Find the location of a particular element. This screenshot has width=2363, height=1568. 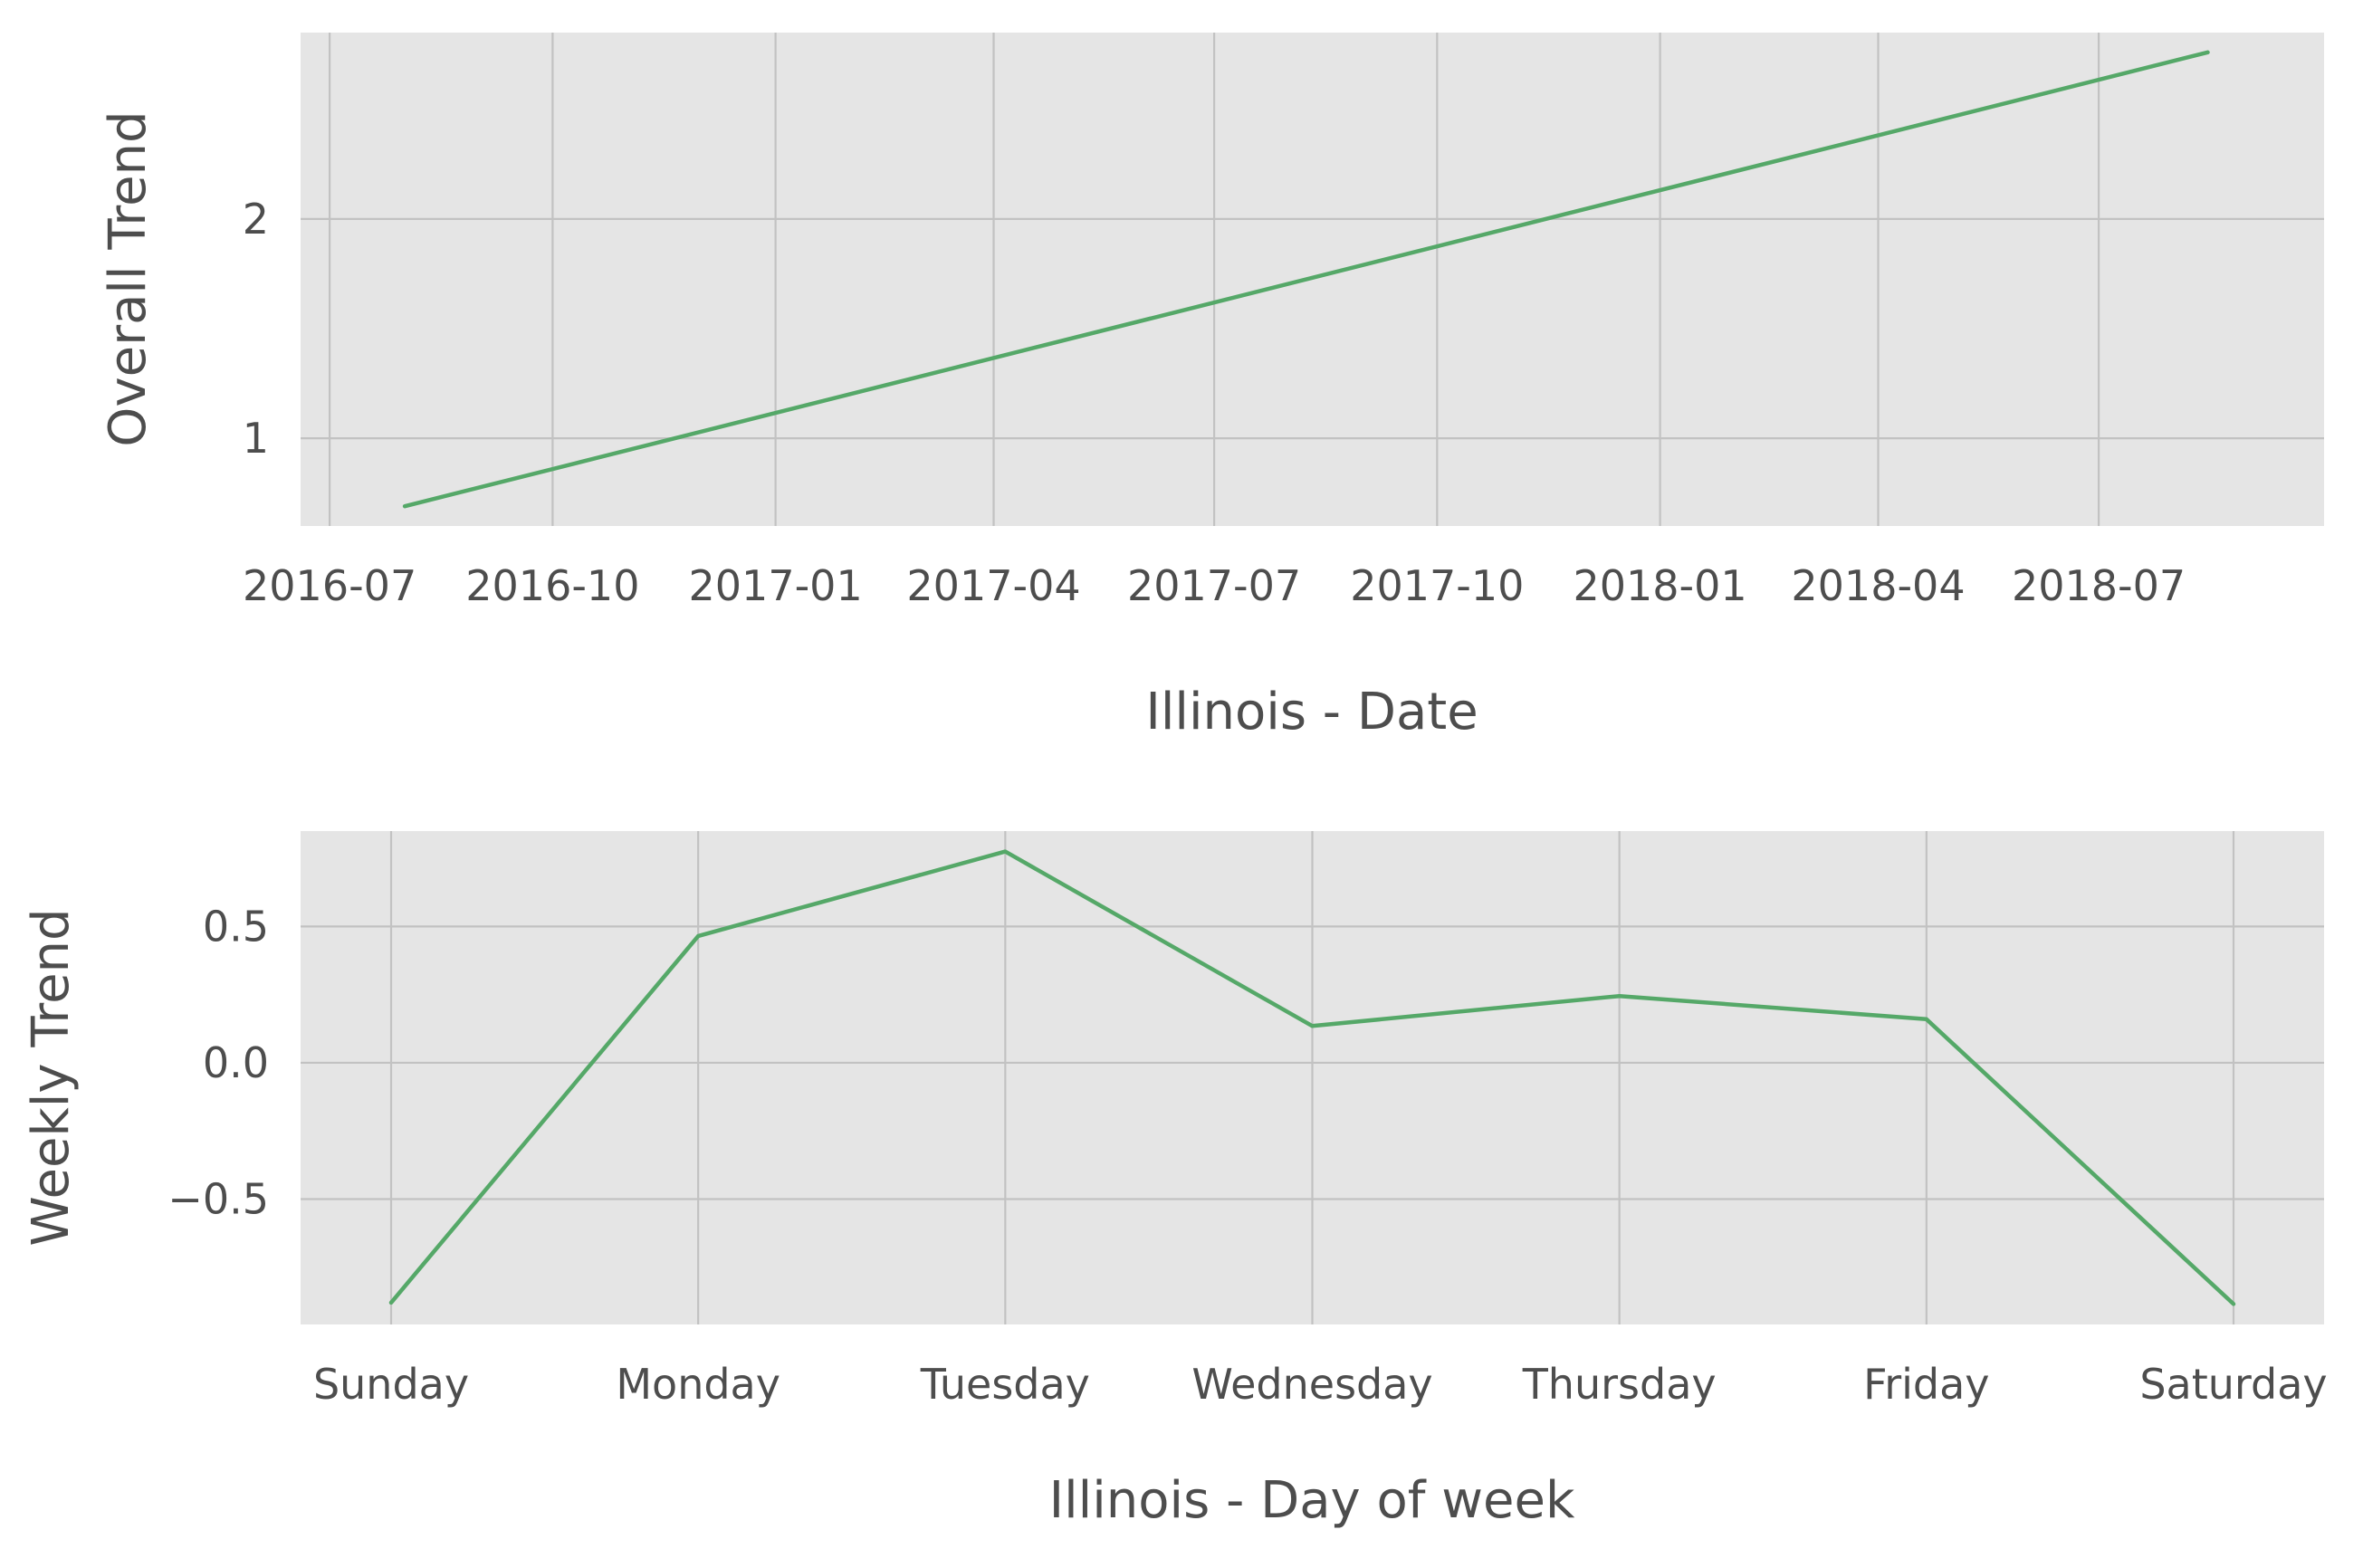

weekly-trend-y-tick-label: 0.0 is located at coordinates (236, 1062).